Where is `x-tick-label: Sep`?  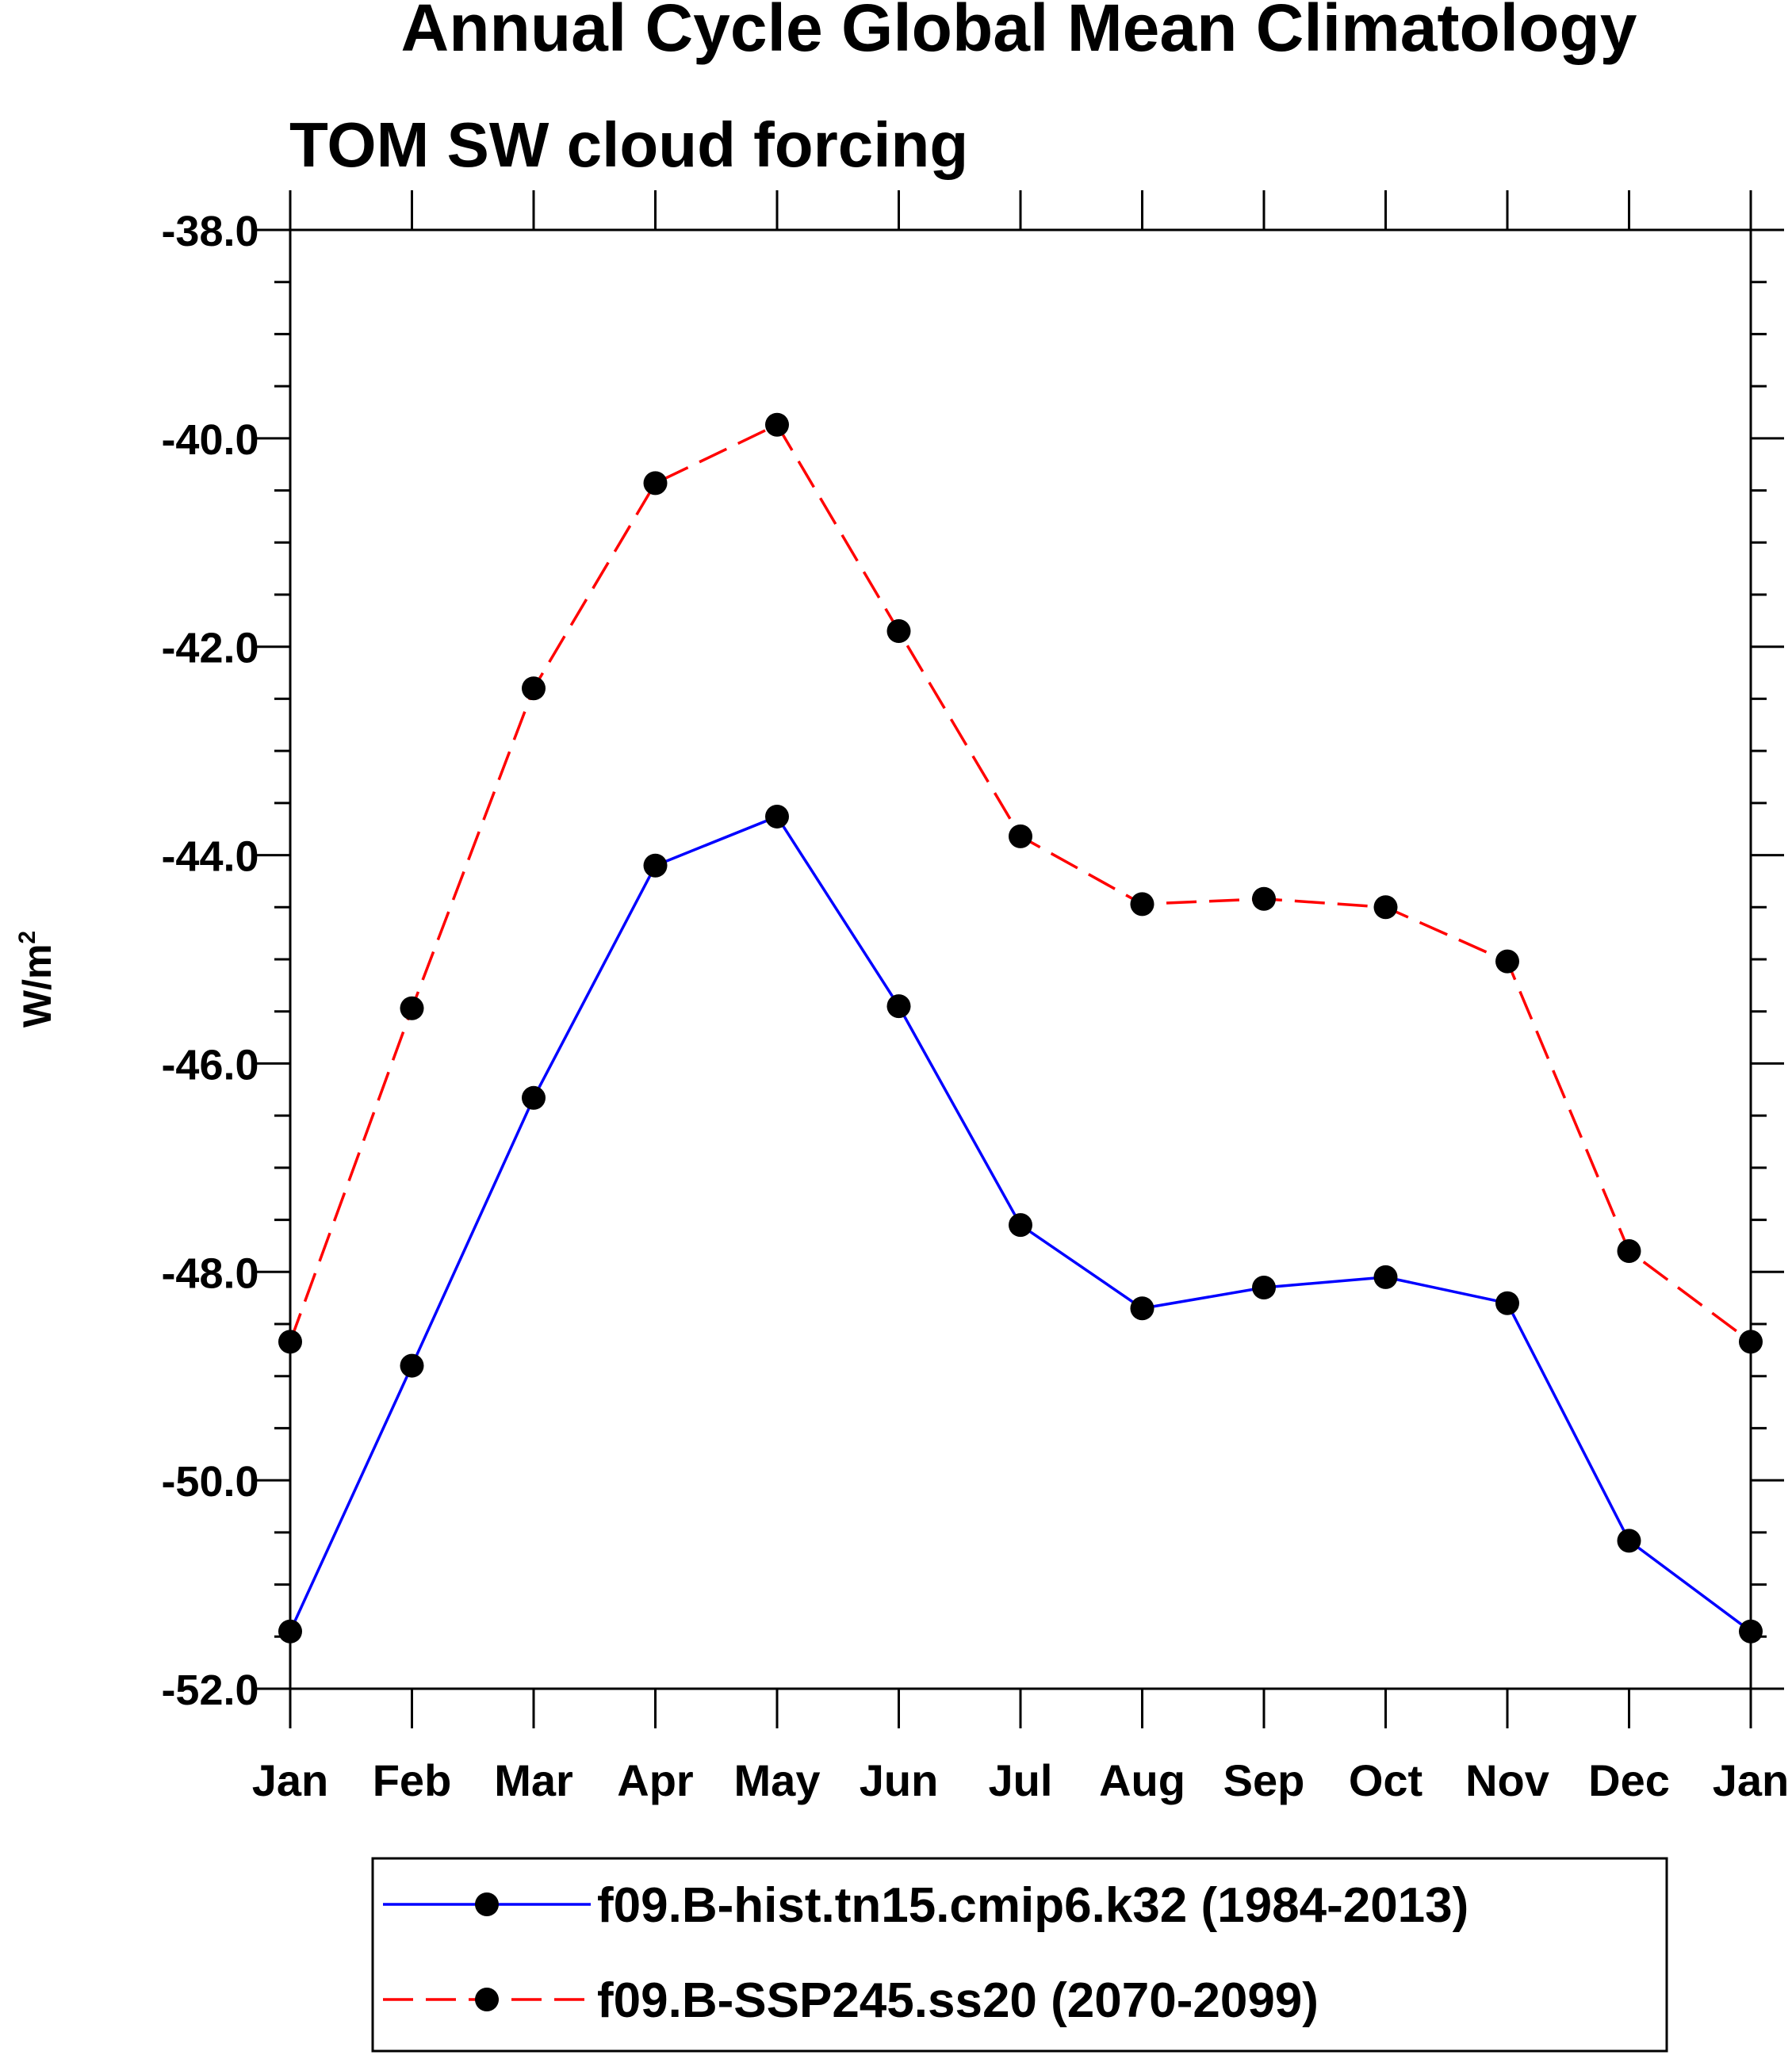 x-tick-label: Sep is located at coordinates (1264, 1780).